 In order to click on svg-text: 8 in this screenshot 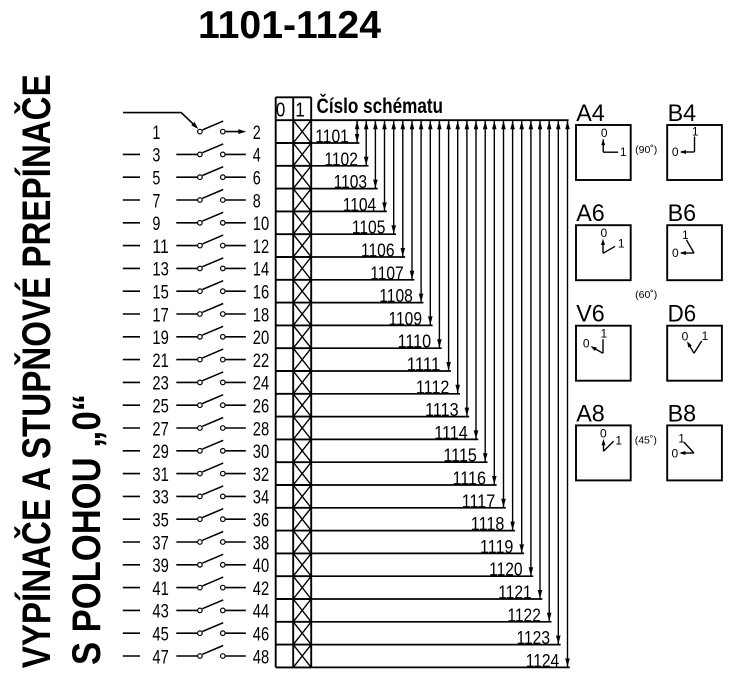, I will do `click(257, 201)`.